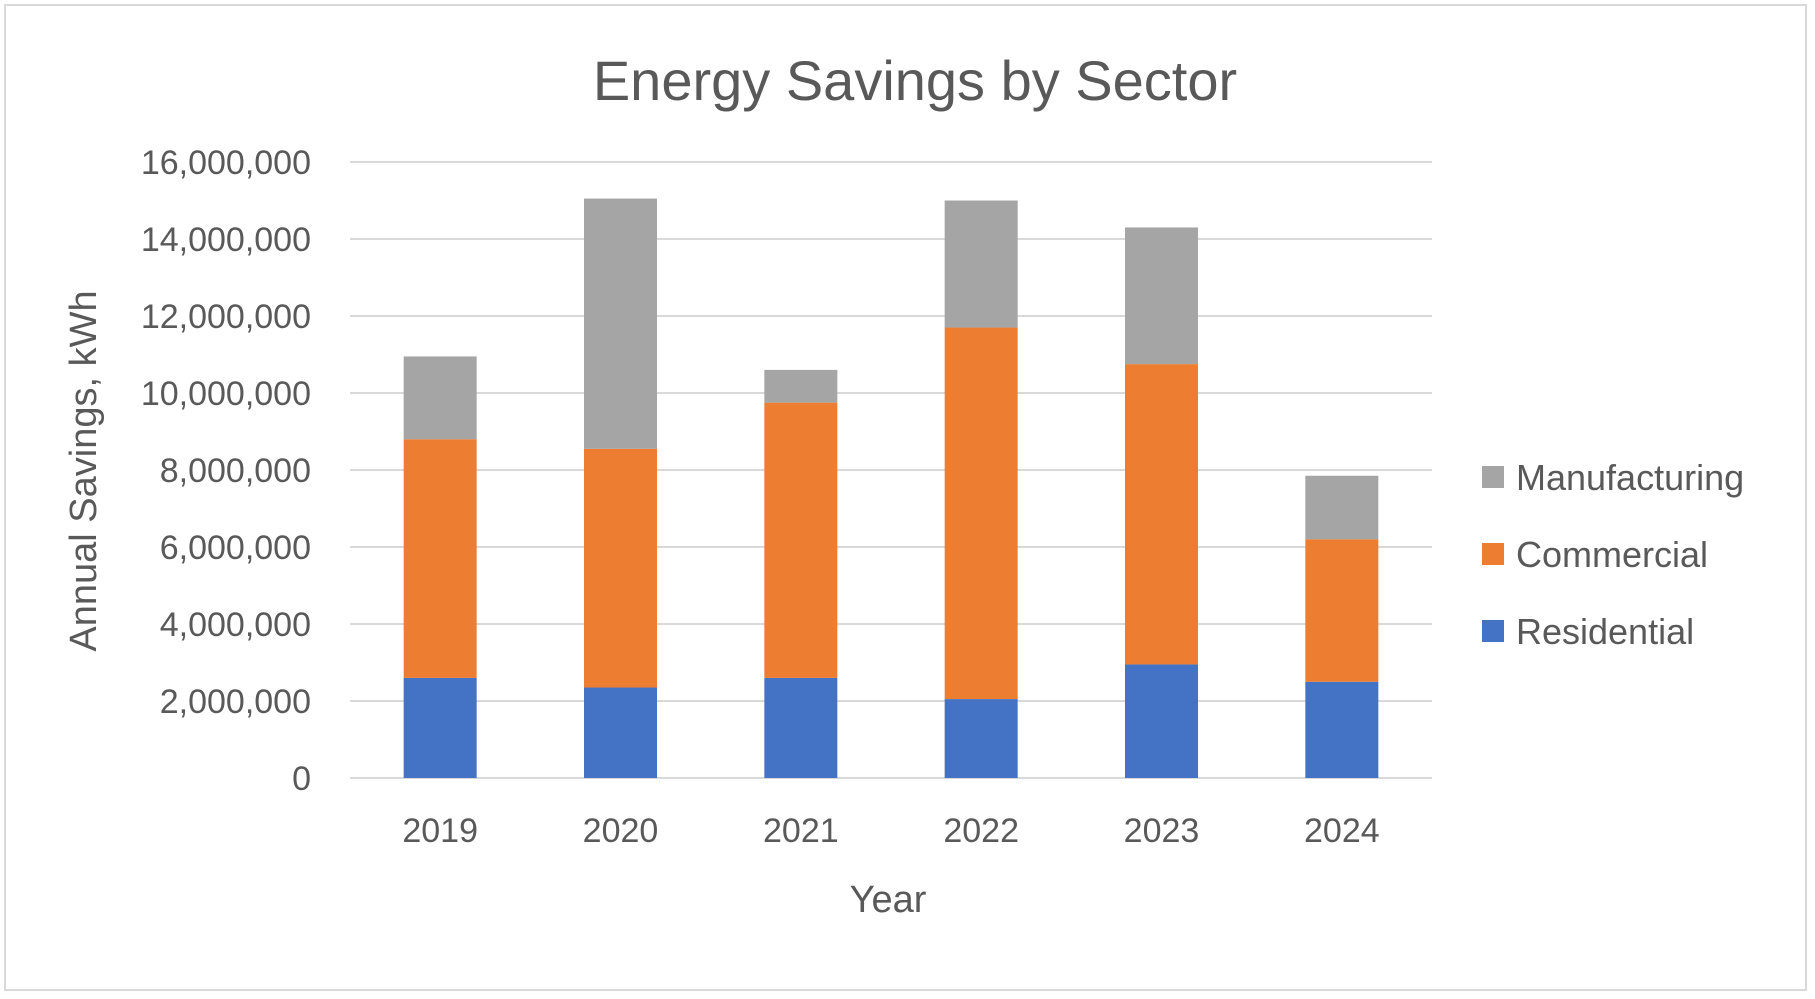 This screenshot has height=999, width=1815. I want to click on legend-label-manufacturing: Manufacturing, so click(1630, 477).